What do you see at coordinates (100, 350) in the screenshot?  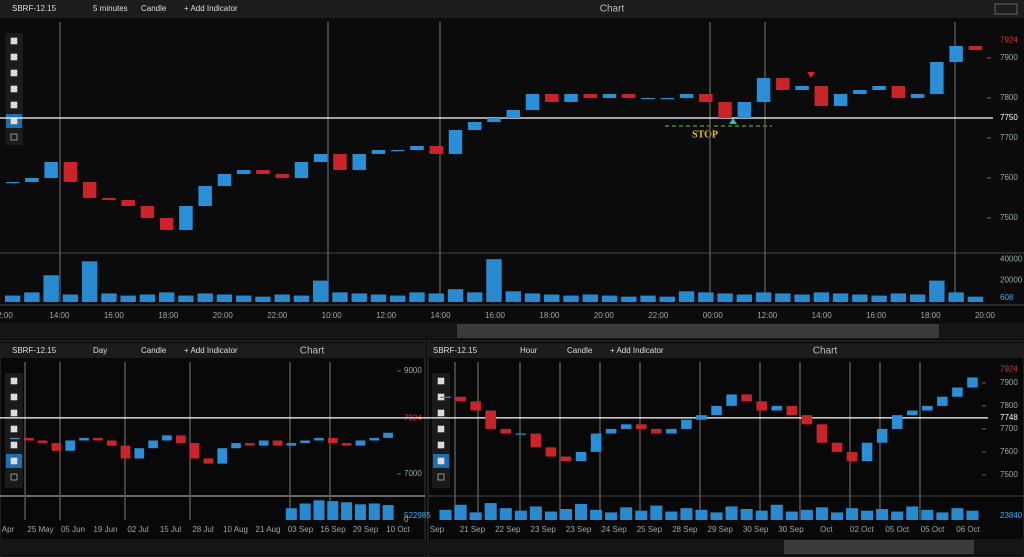 I see `interval: Day` at bounding box center [100, 350].